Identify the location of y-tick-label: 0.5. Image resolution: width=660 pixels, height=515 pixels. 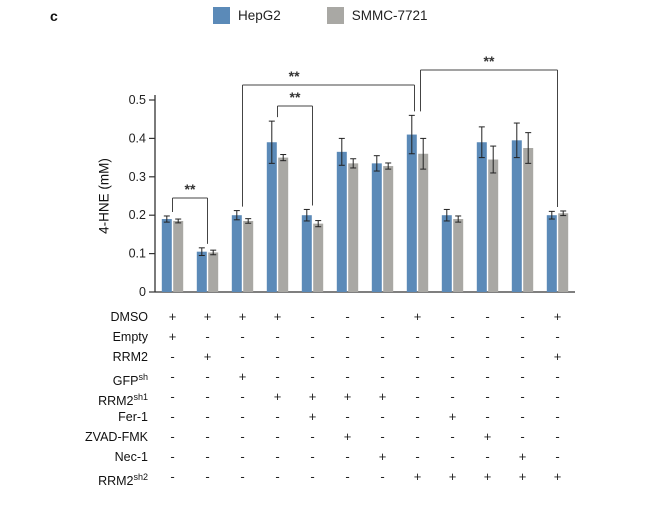
(137, 100).